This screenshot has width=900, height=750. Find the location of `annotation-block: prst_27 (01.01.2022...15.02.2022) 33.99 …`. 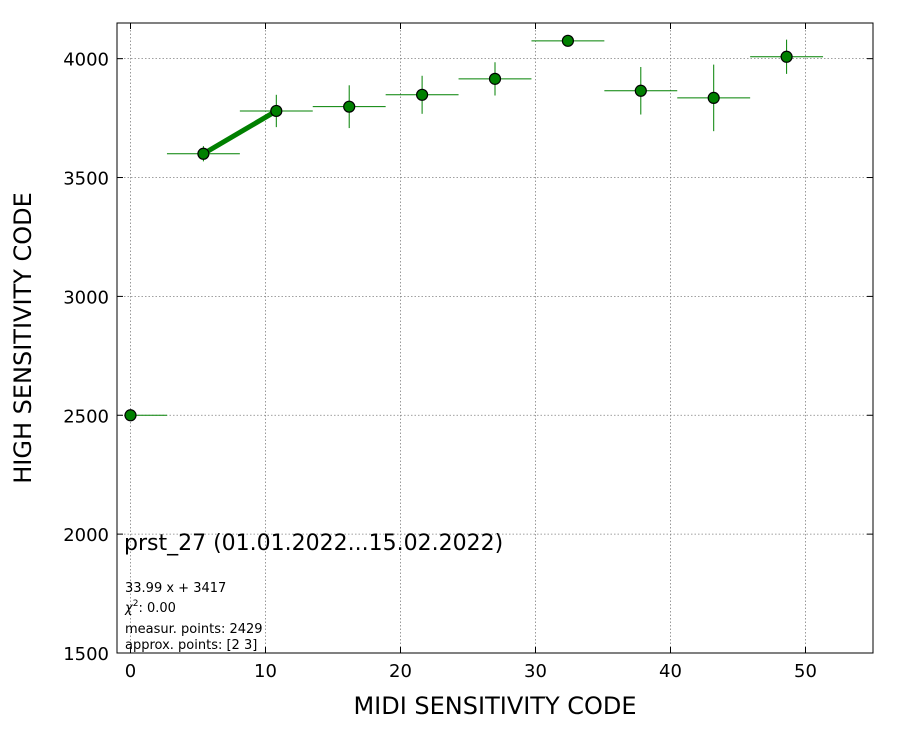

annotation-block: prst_27 (01.01.2022...15.02.2022) 33.99 … is located at coordinates (313, 592).